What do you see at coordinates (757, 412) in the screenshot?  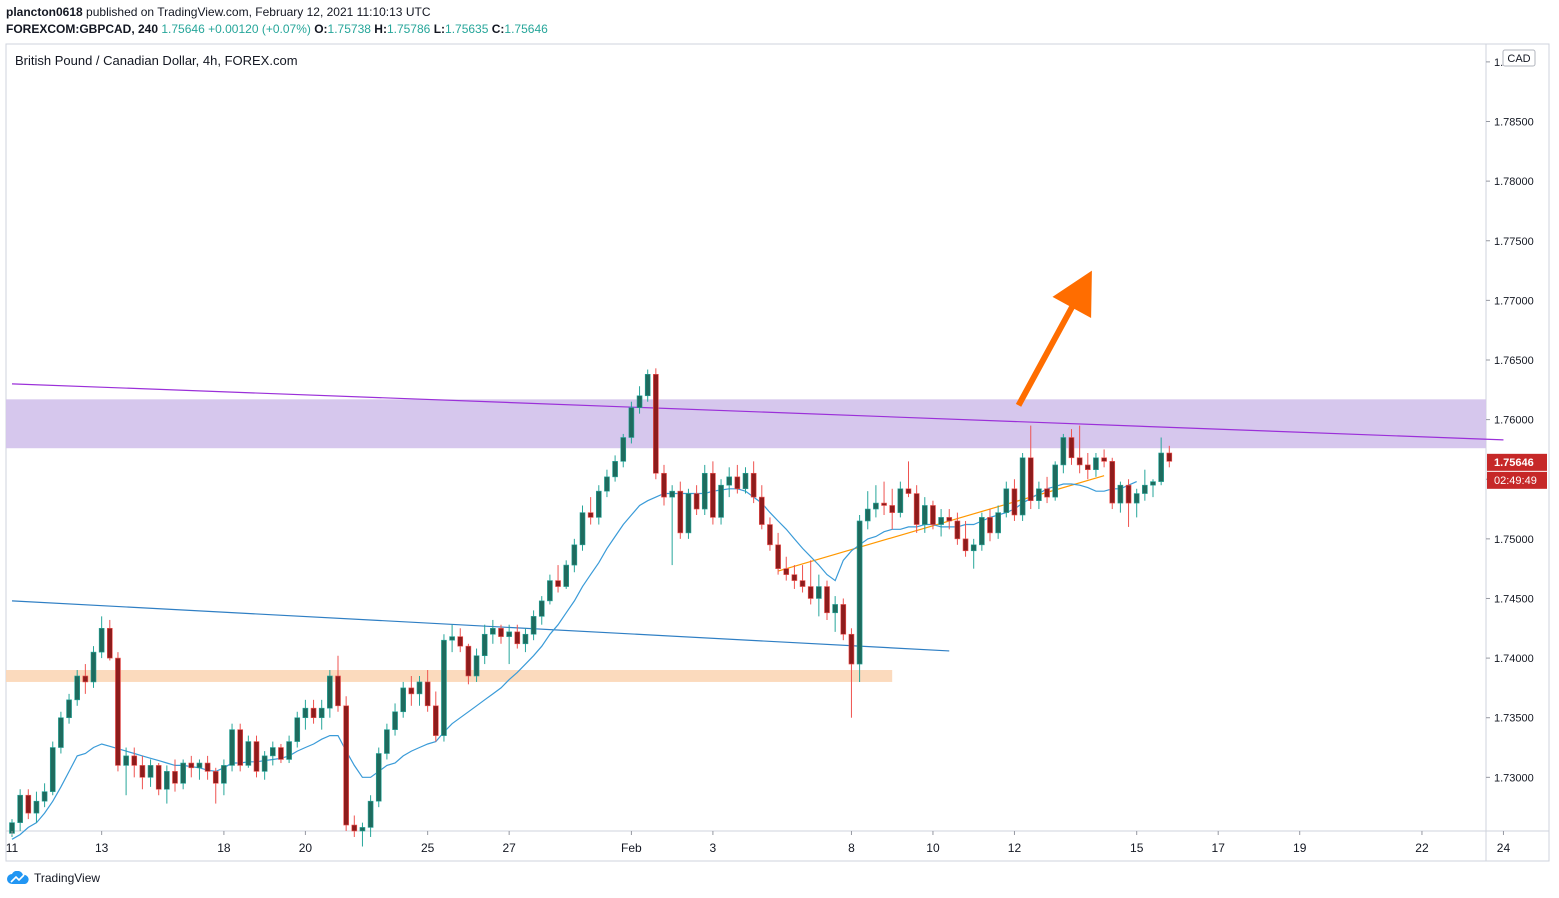 I see `purple-trendline` at bounding box center [757, 412].